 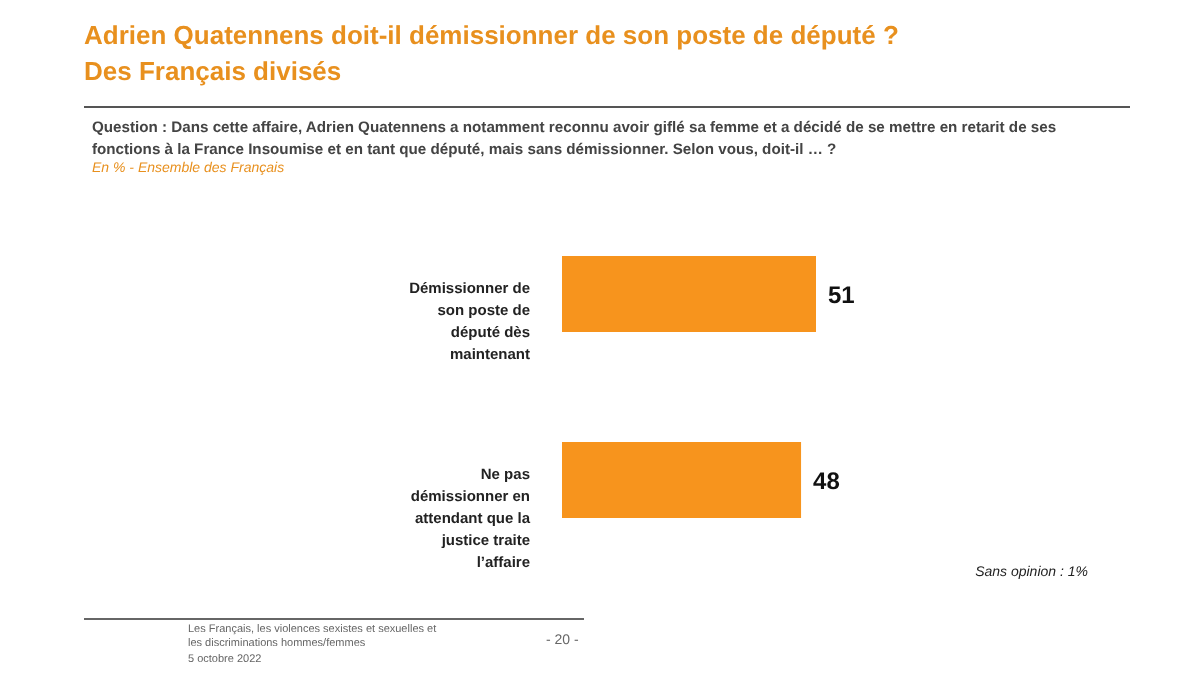 I want to click on text: Des Français divisés, so click(x=214, y=72).